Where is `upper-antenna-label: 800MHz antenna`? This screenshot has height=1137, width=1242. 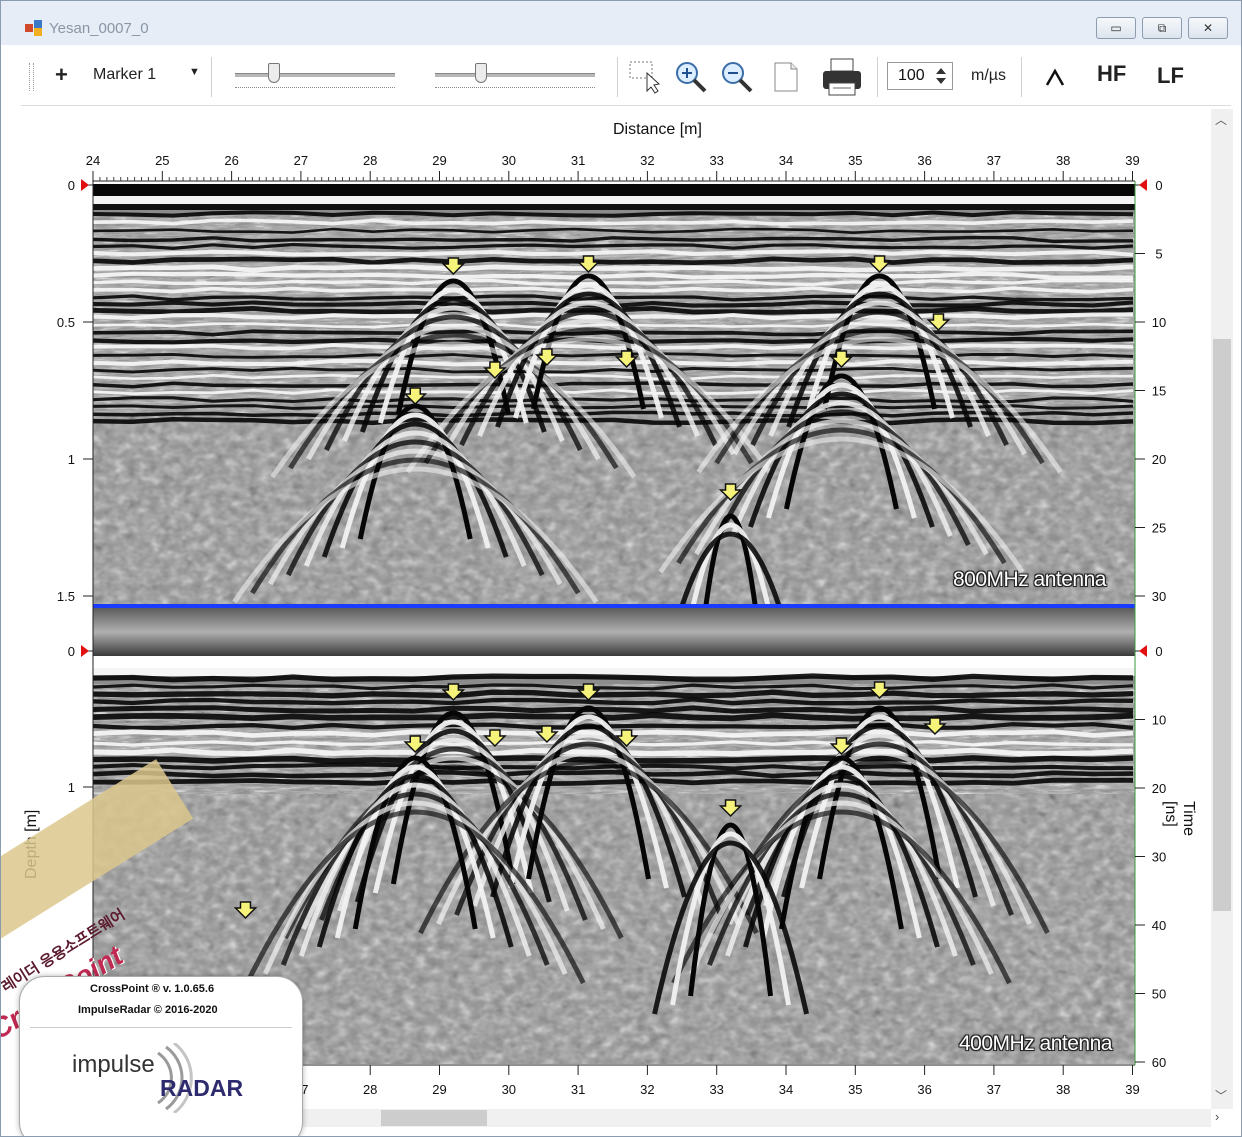 upper-antenna-label: 800MHz antenna is located at coordinates (1029, 579).